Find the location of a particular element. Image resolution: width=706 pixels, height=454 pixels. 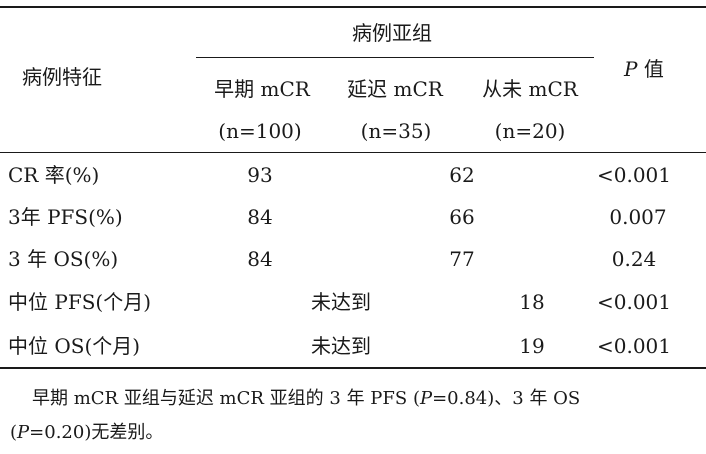

table-cell-early: 93 is located at coordinates (260, 175).